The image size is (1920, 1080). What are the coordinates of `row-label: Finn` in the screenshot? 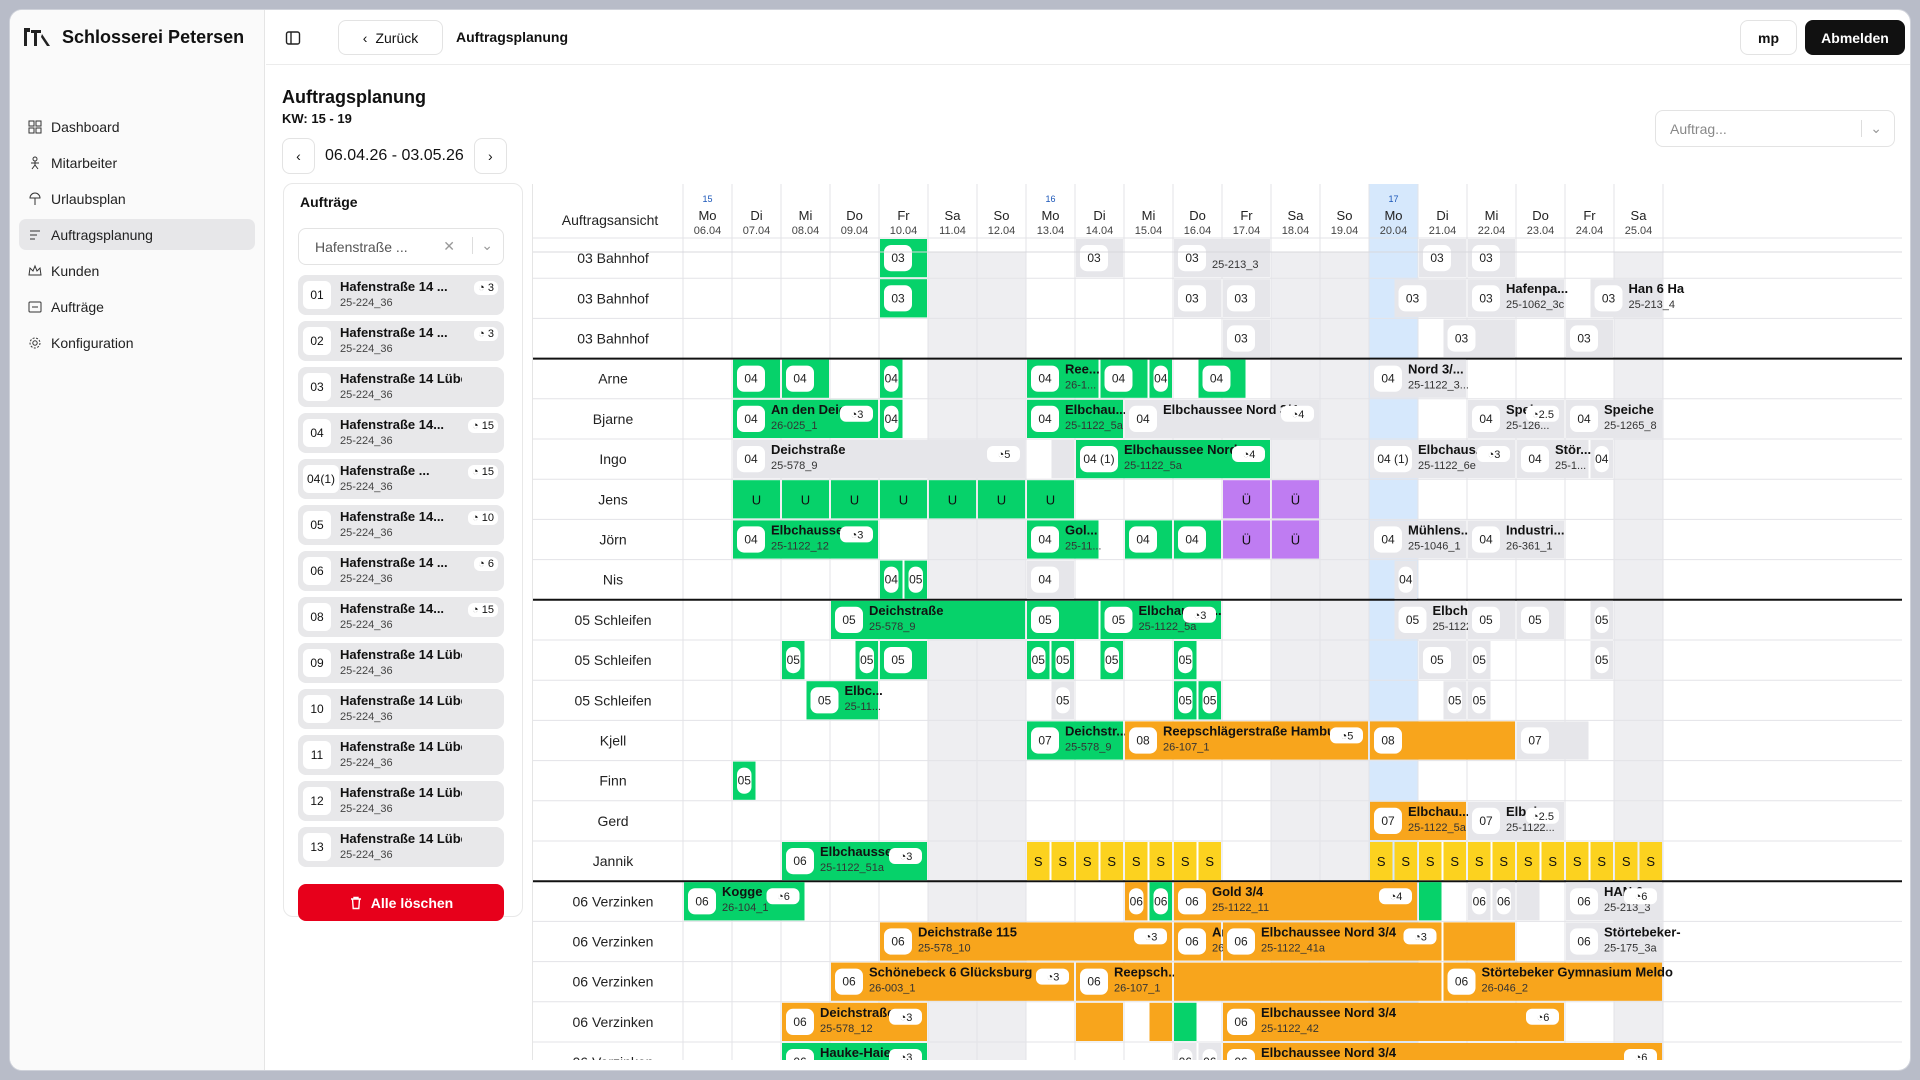 It's located at (612, 781).